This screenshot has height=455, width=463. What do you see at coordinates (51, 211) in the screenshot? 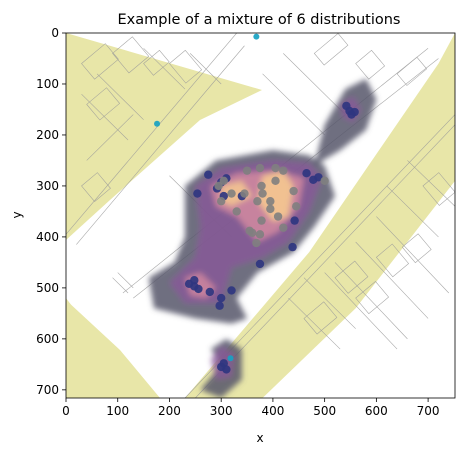
I see `y-axis: 0 100 200 300 400 500 600 700` at bounding box center [51, 211].